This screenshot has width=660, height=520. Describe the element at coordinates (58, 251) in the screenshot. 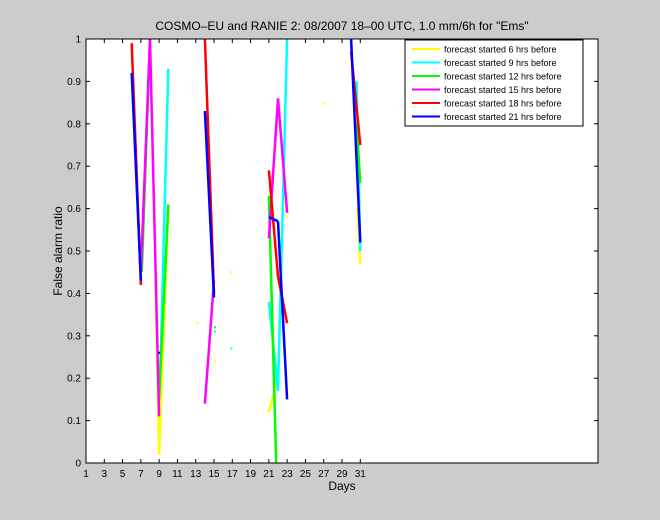

I see `y-axis-label: False alarm ratio` at that location.